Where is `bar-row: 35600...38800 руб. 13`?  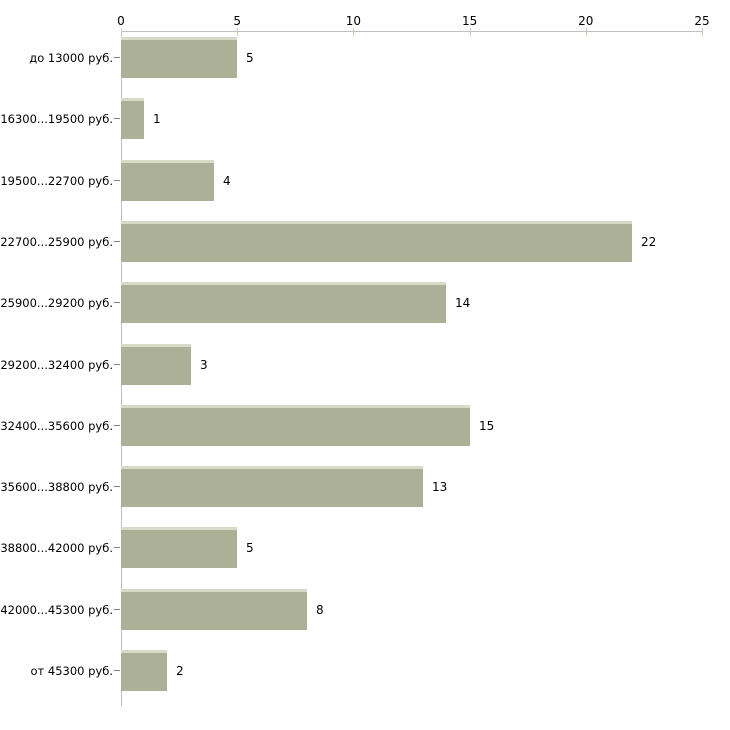 bar-row: 35600...38800 руб. 13 is located at coordinates (365, 486).